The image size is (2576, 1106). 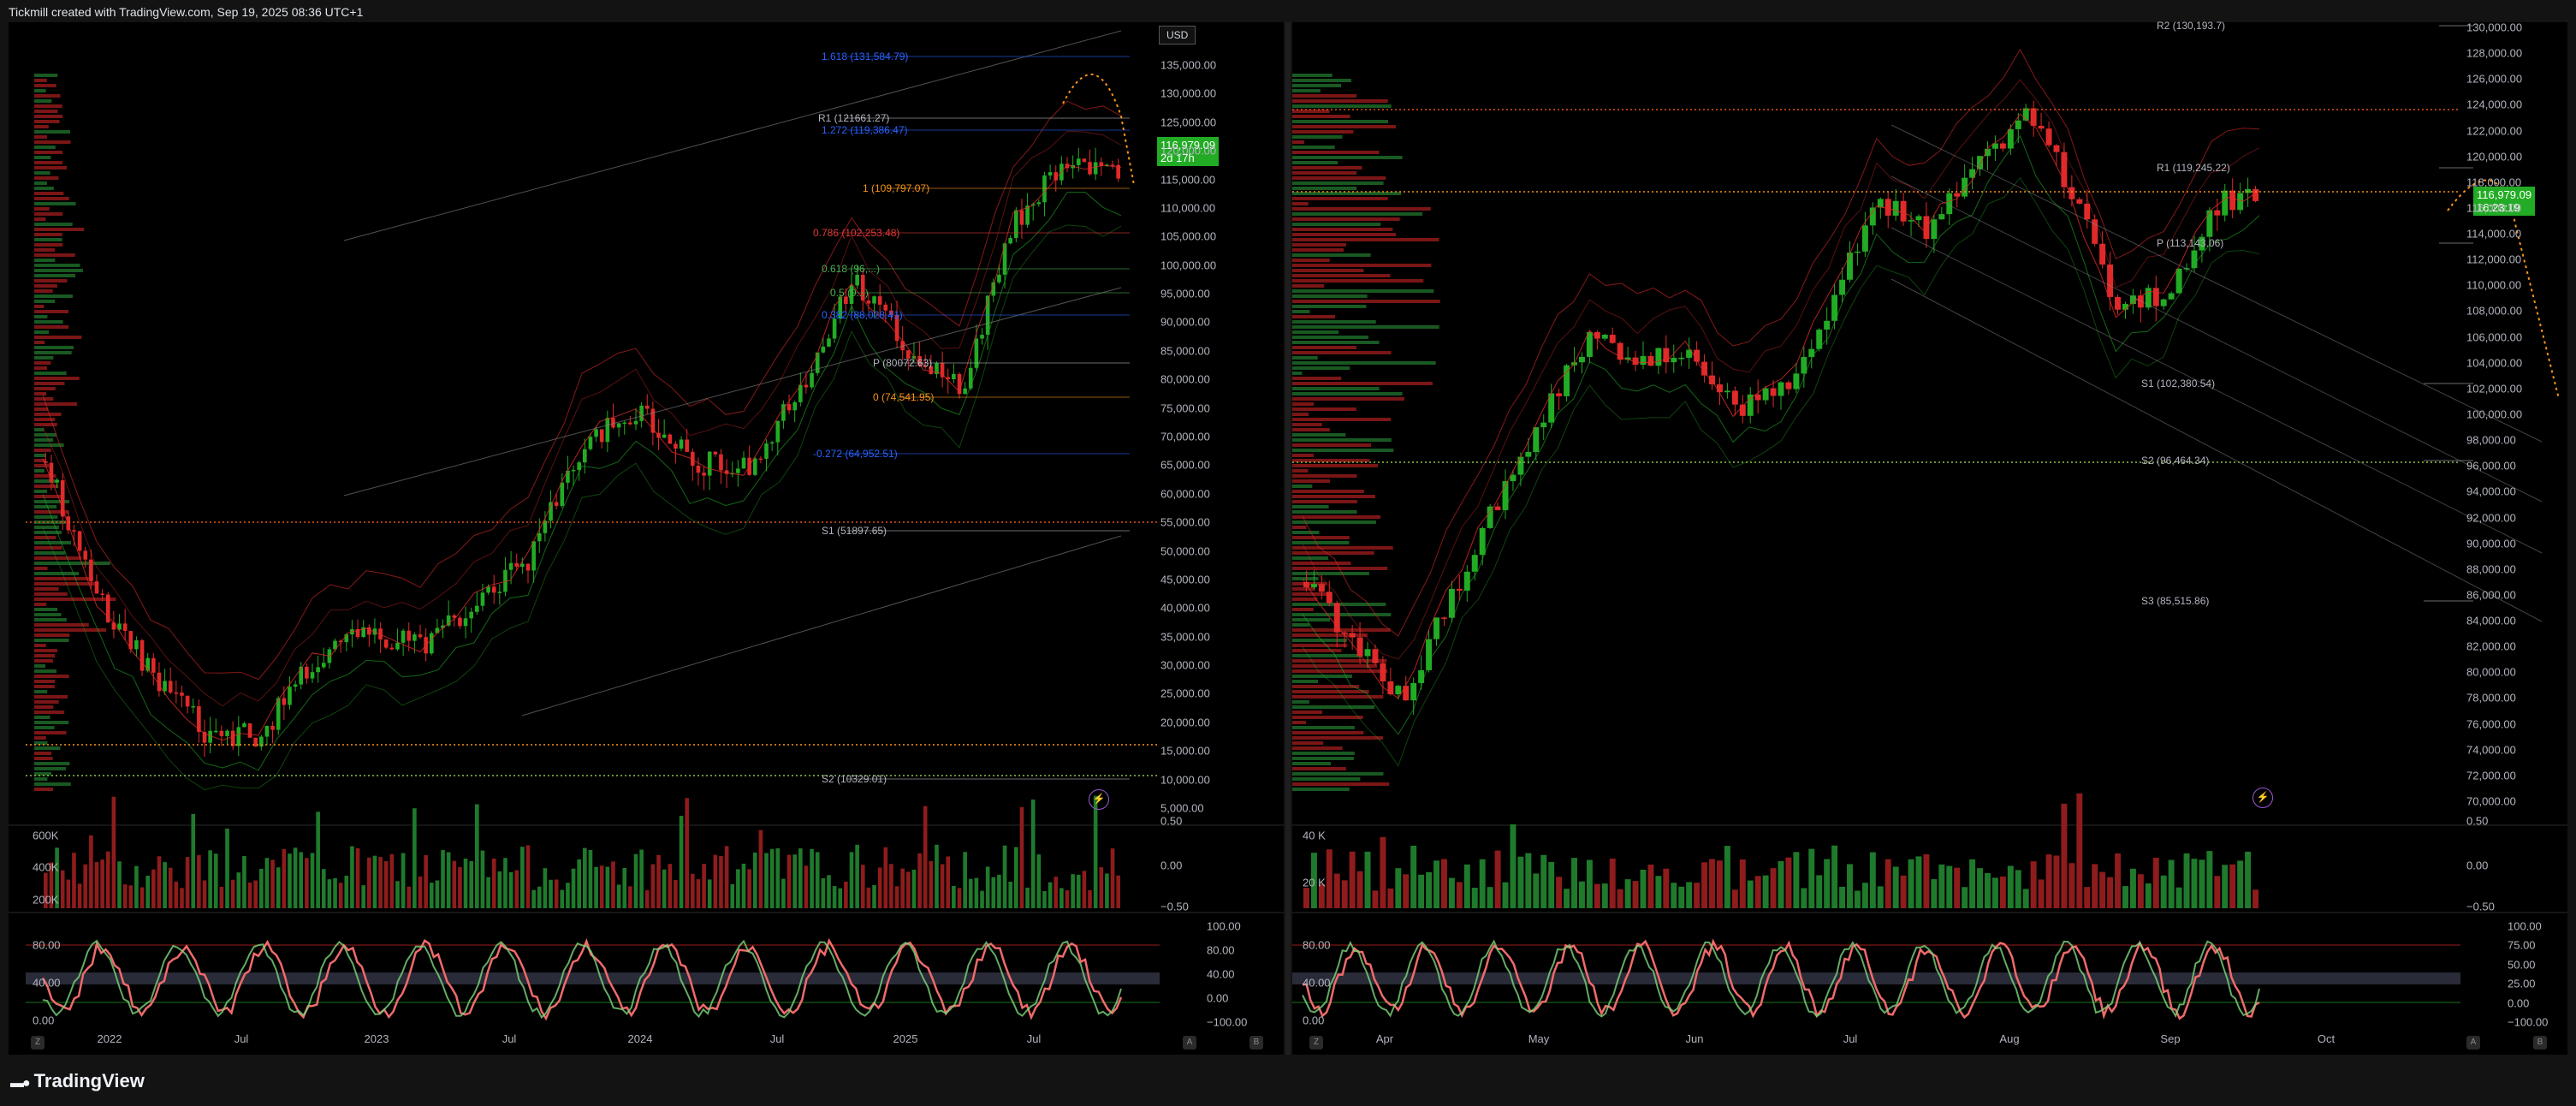 I want to click on volume-scale-label: 20 K, so click(x=1314, y=883).